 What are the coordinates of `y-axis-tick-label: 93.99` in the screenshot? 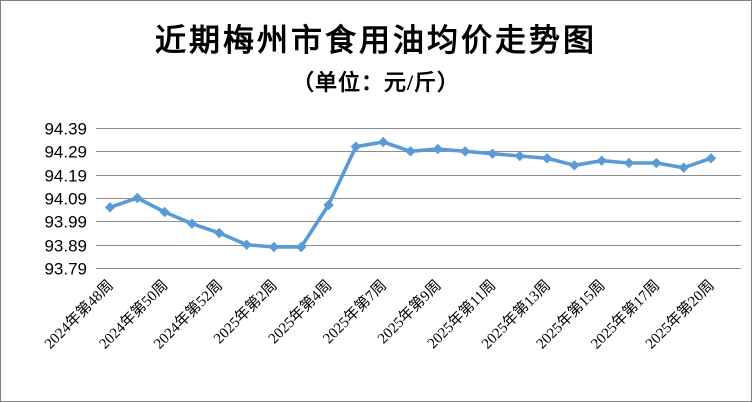 It's located at (65, 222).